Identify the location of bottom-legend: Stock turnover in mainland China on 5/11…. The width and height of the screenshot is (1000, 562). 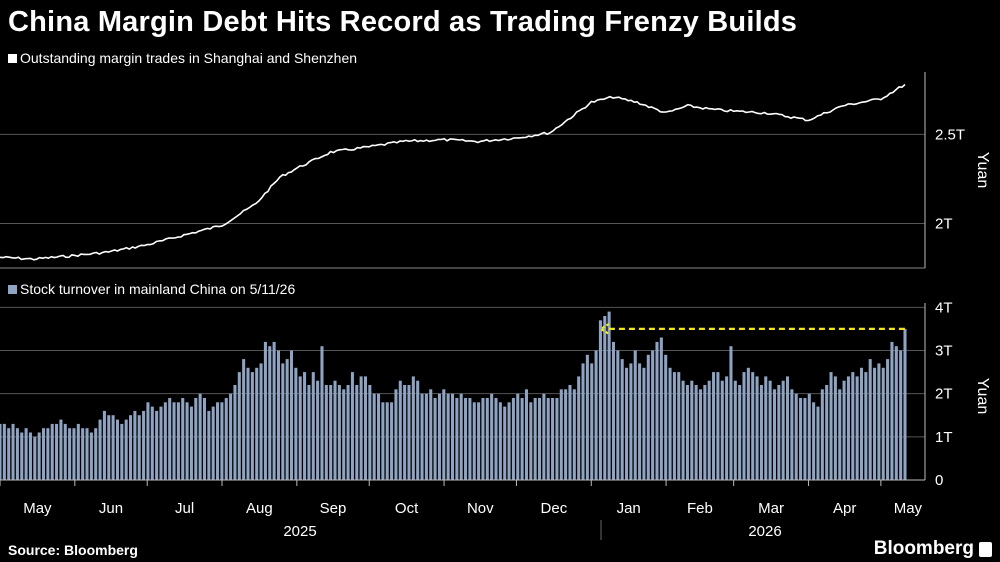
(151, 289).